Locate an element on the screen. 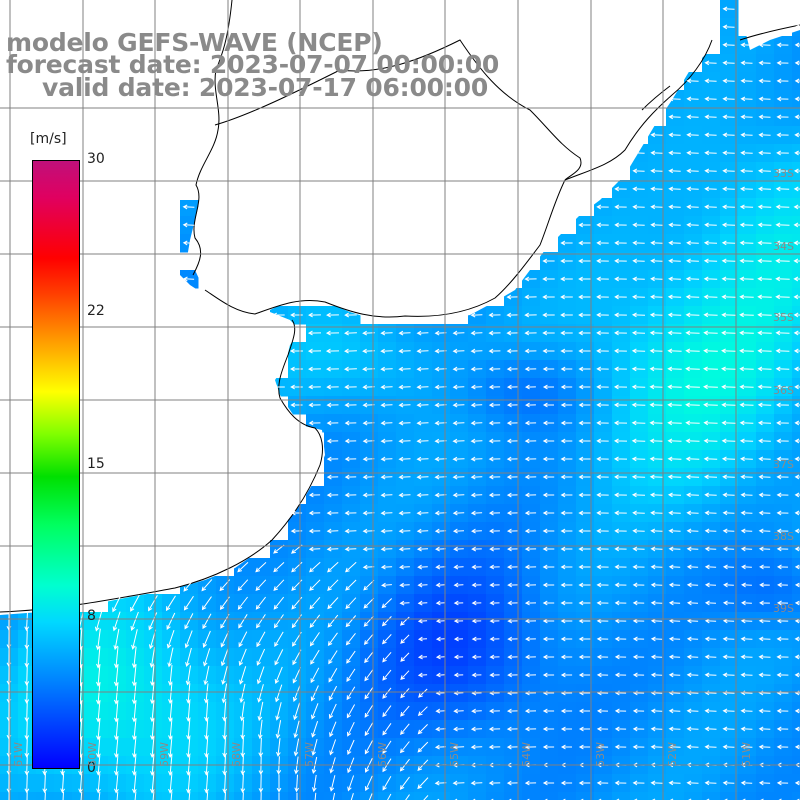 This screenshot has height=800, width=800. wind-cell is located at coordinates (729, 796).